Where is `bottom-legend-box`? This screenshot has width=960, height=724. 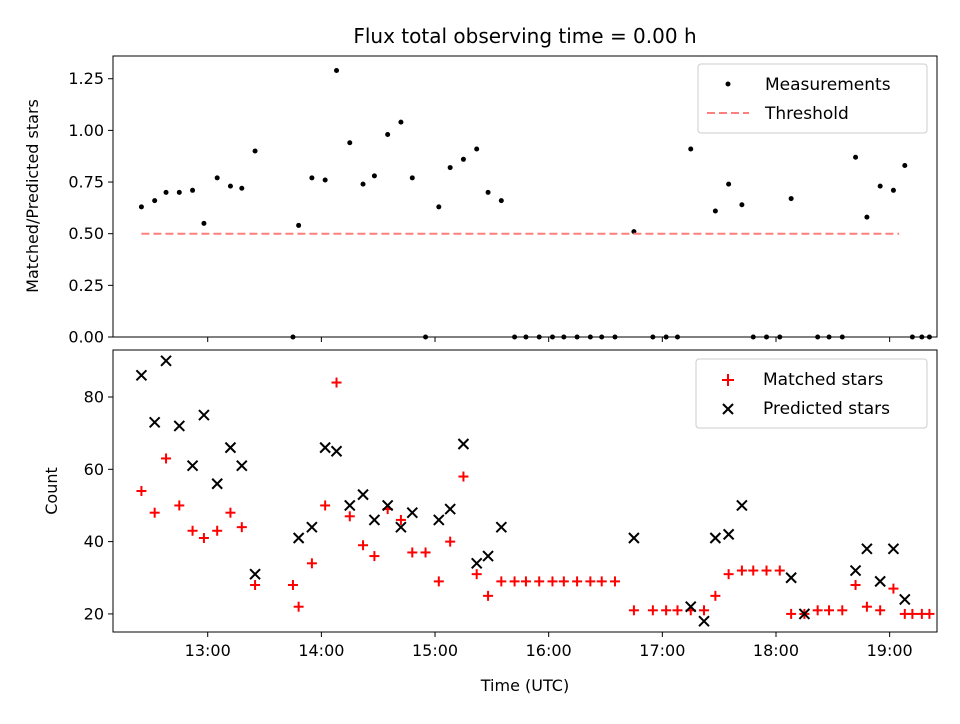 bottom-legend-box is located at coordinates (811, 393).